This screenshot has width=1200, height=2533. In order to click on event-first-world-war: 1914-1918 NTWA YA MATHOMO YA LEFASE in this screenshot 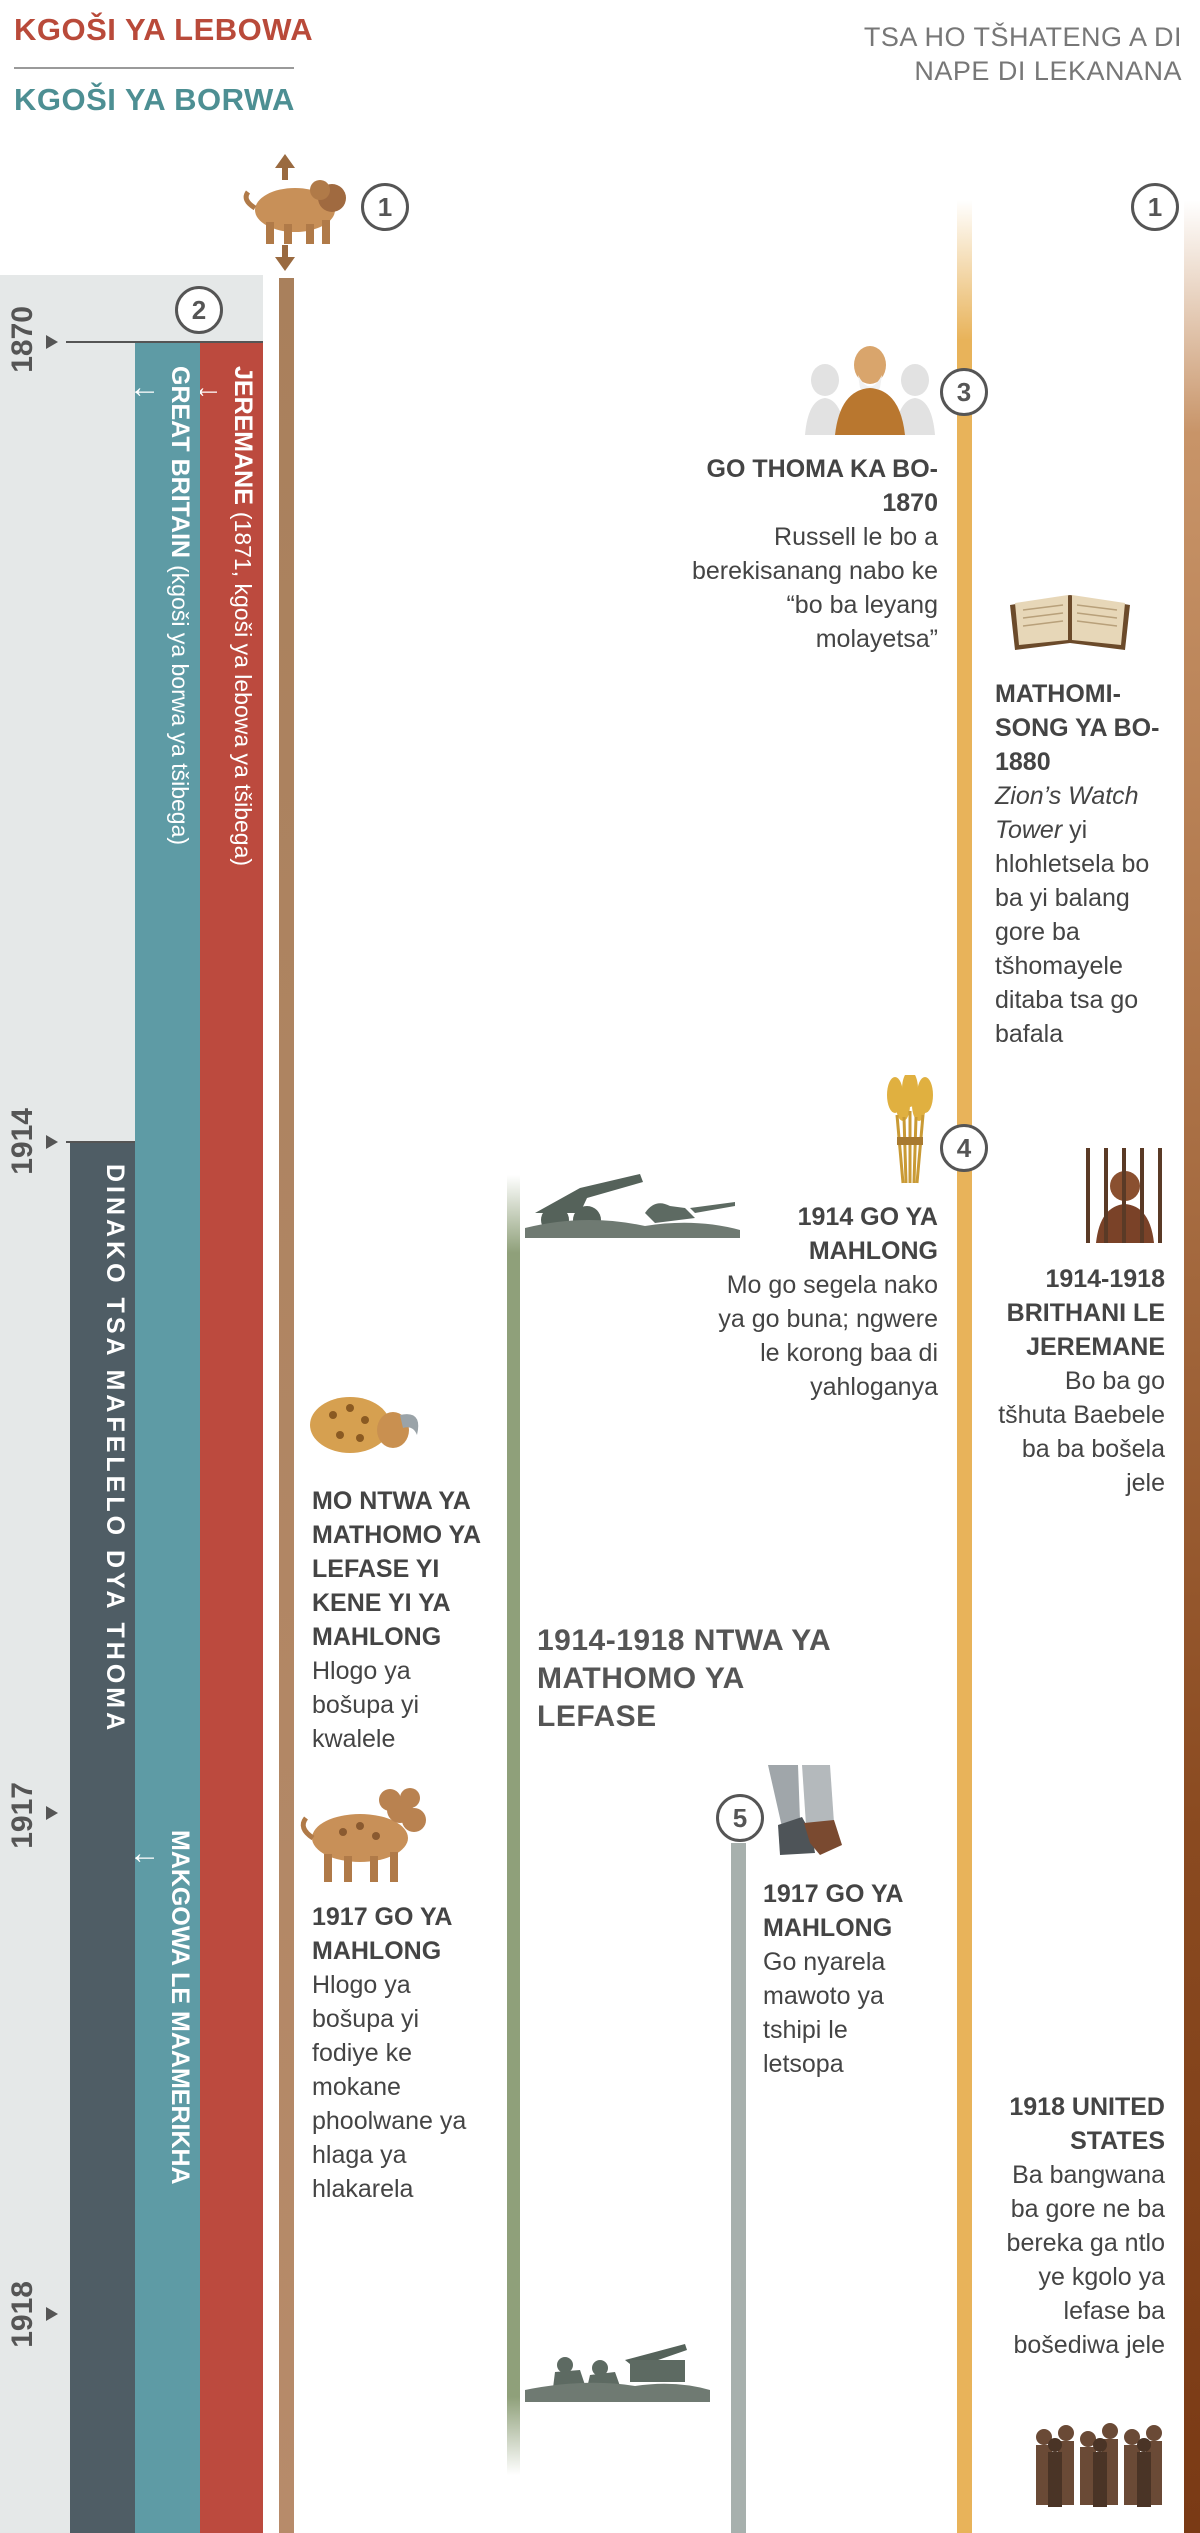, I will do `click(684, 1678)`.